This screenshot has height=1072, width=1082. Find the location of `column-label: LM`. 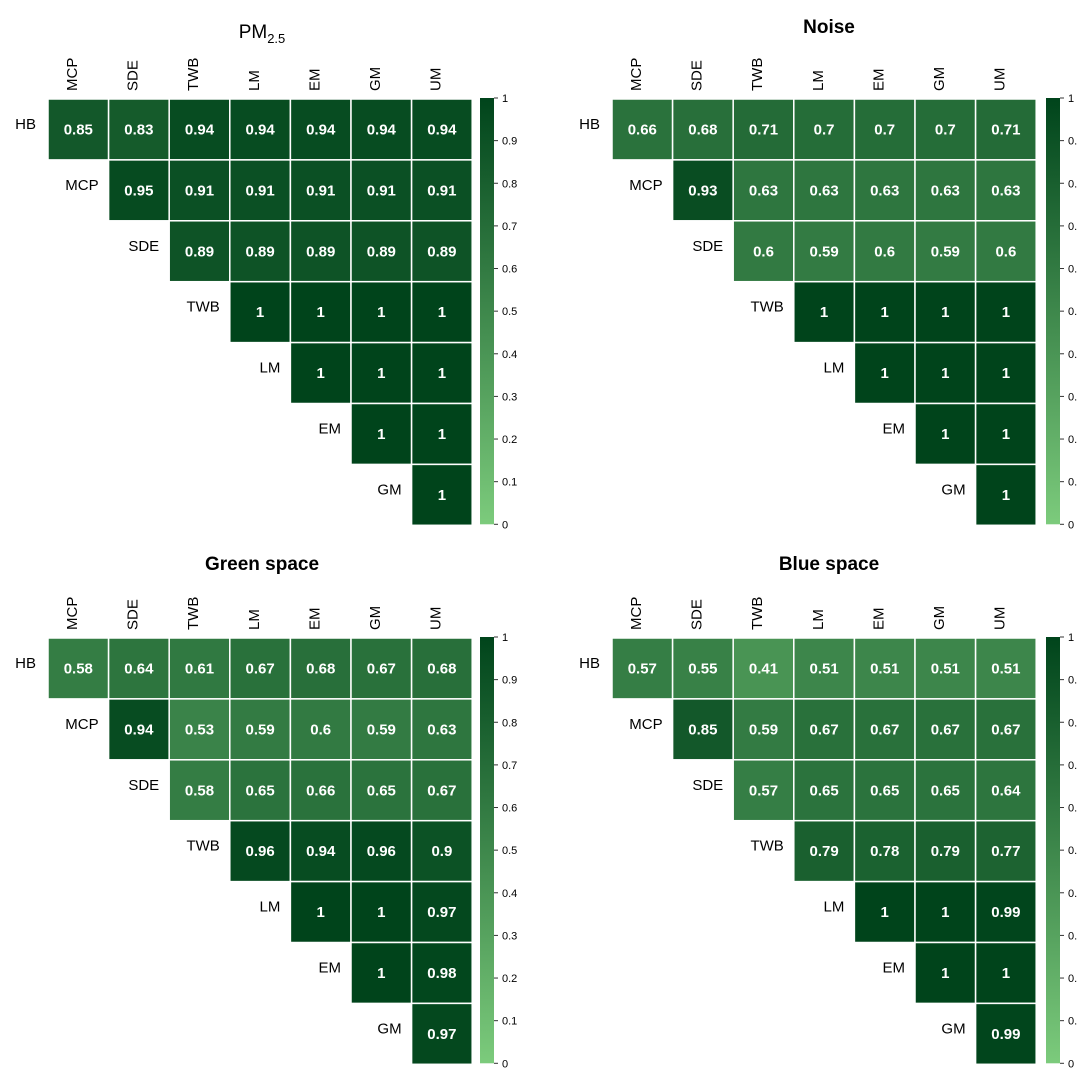

column-label: LM is located at coordinates (818, 80).